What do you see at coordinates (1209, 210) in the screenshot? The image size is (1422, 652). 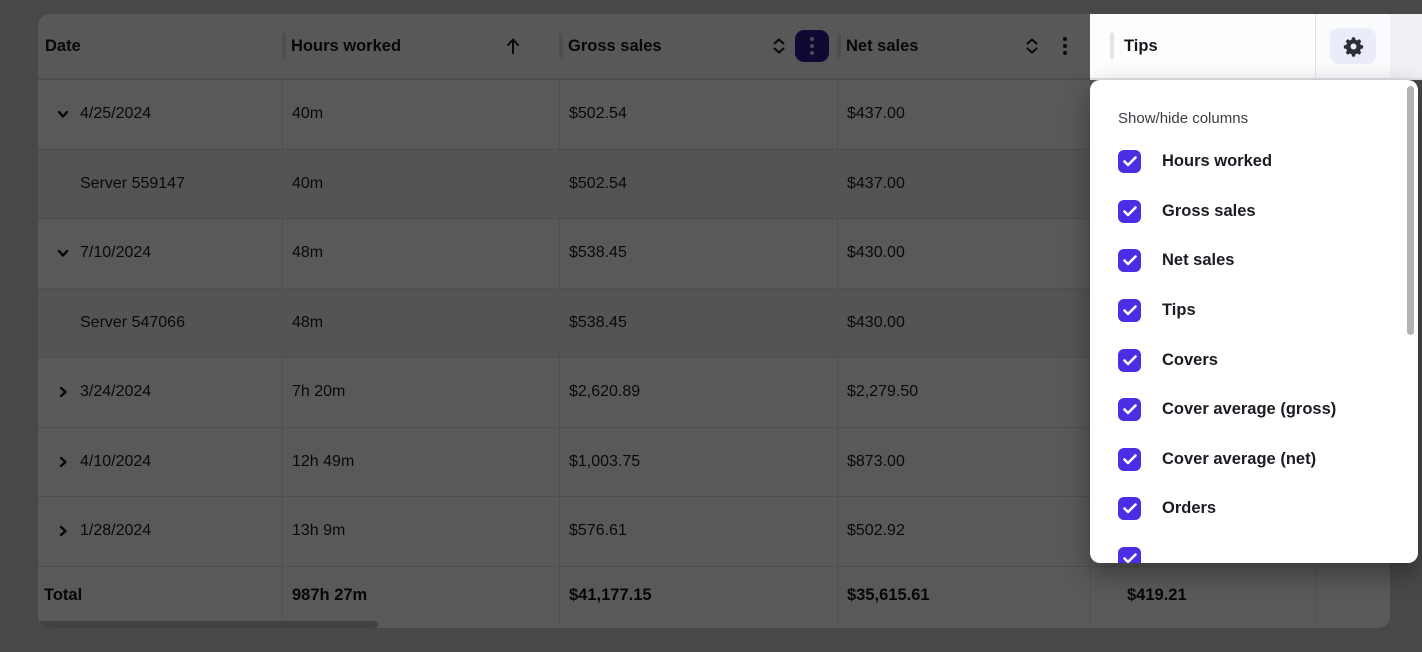 I see `column-visibility-label: Gross sales` at bounding box center [1209, 210].